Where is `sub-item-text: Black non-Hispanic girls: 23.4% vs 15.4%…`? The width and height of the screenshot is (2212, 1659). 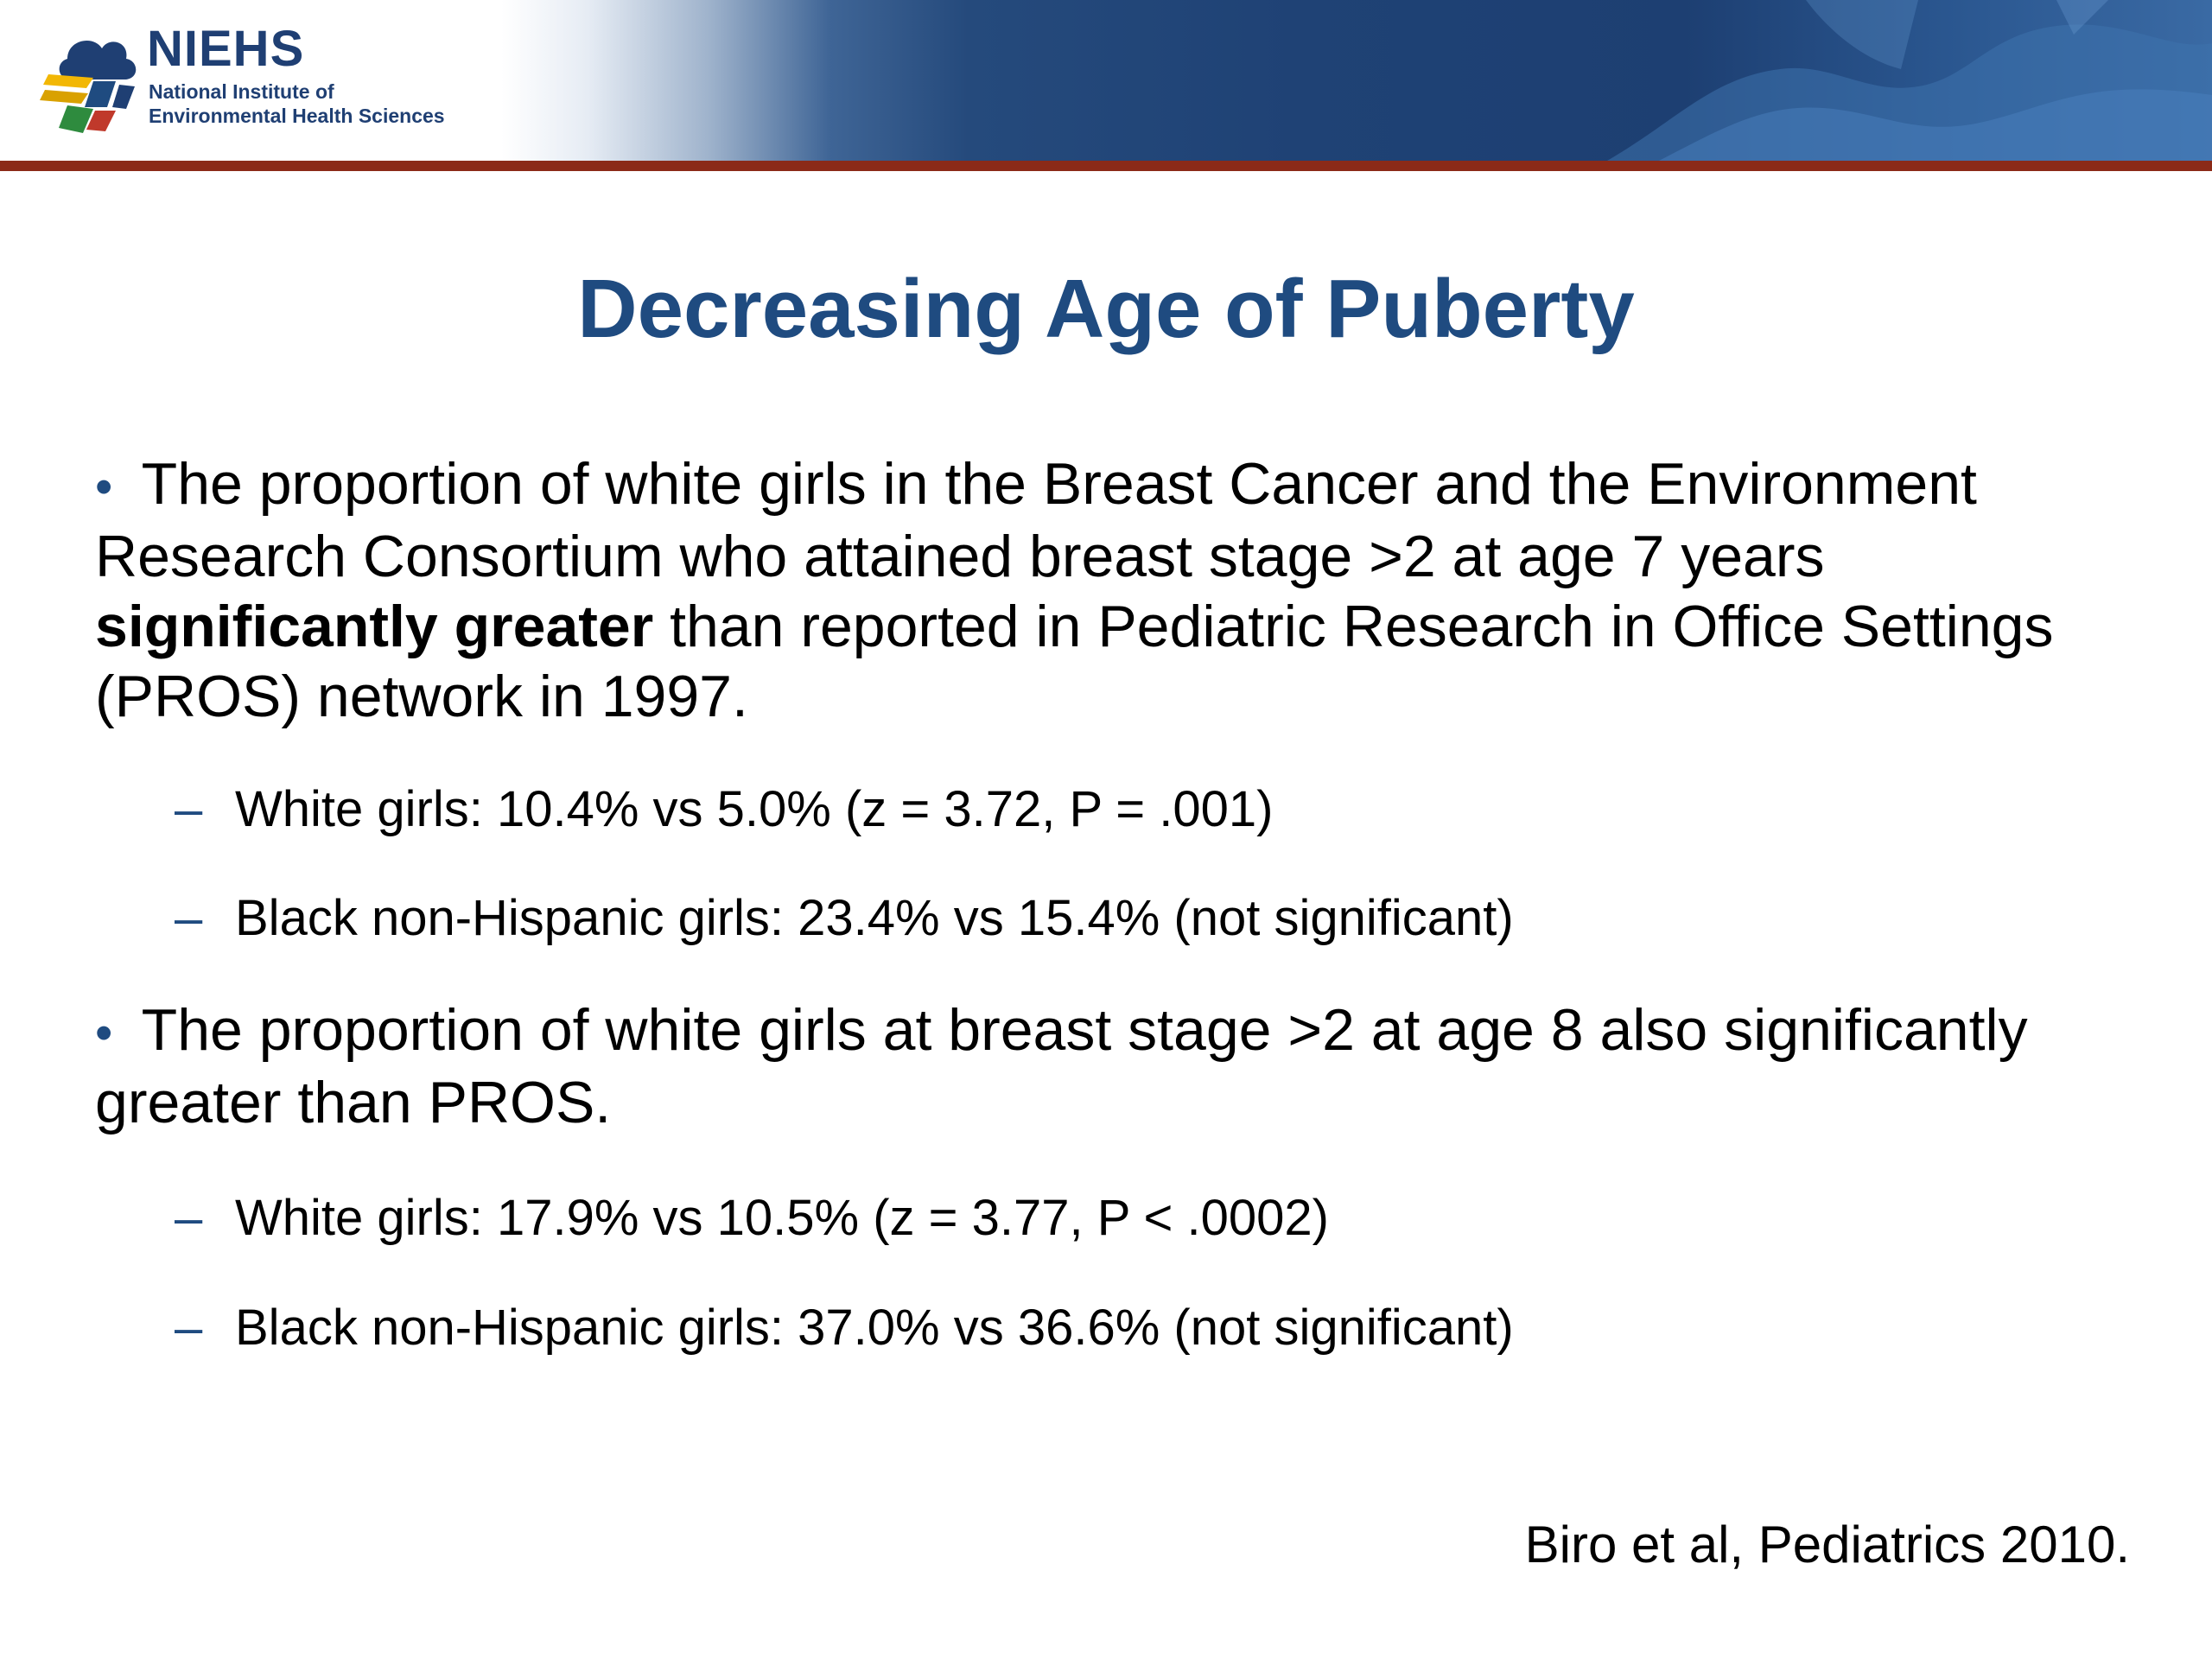 sub-item-text: Black non-Hispanic girls: 23.4% vs 15.4%… is located at coordinates (874, 918).